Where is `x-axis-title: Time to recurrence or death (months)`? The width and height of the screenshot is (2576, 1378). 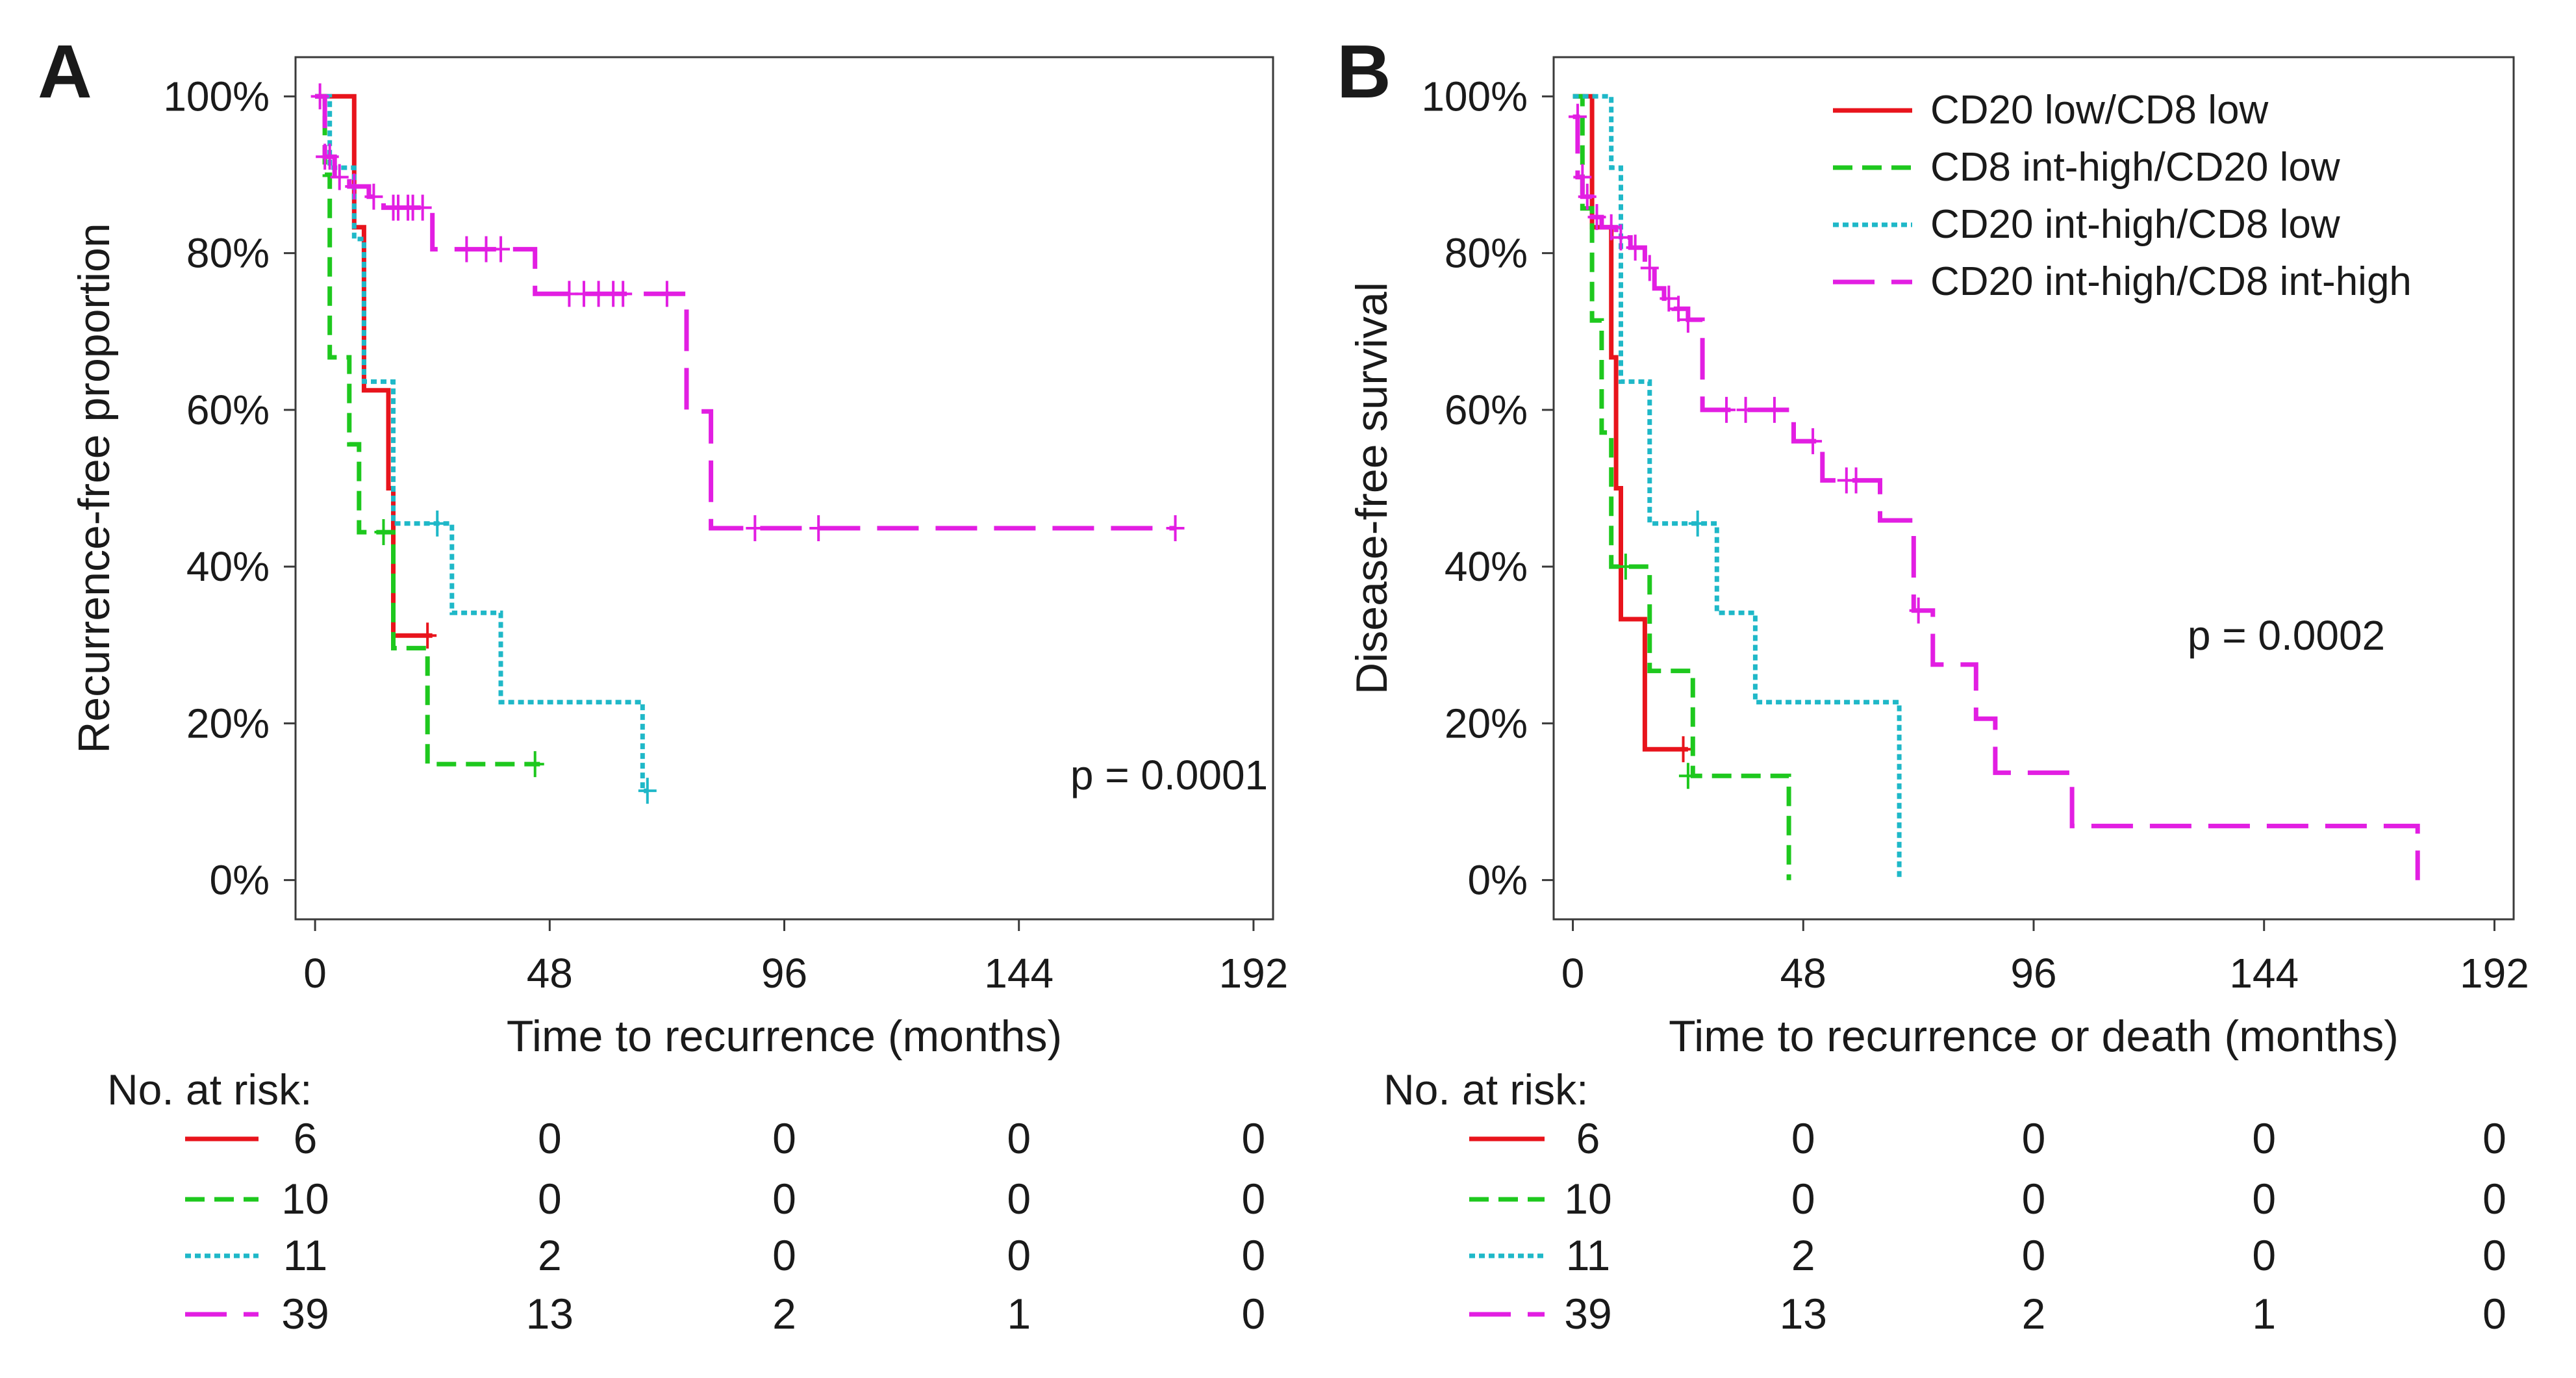
x-axis-title: Time to recurrence or death (months) is located at coordinates (2034, 1036).